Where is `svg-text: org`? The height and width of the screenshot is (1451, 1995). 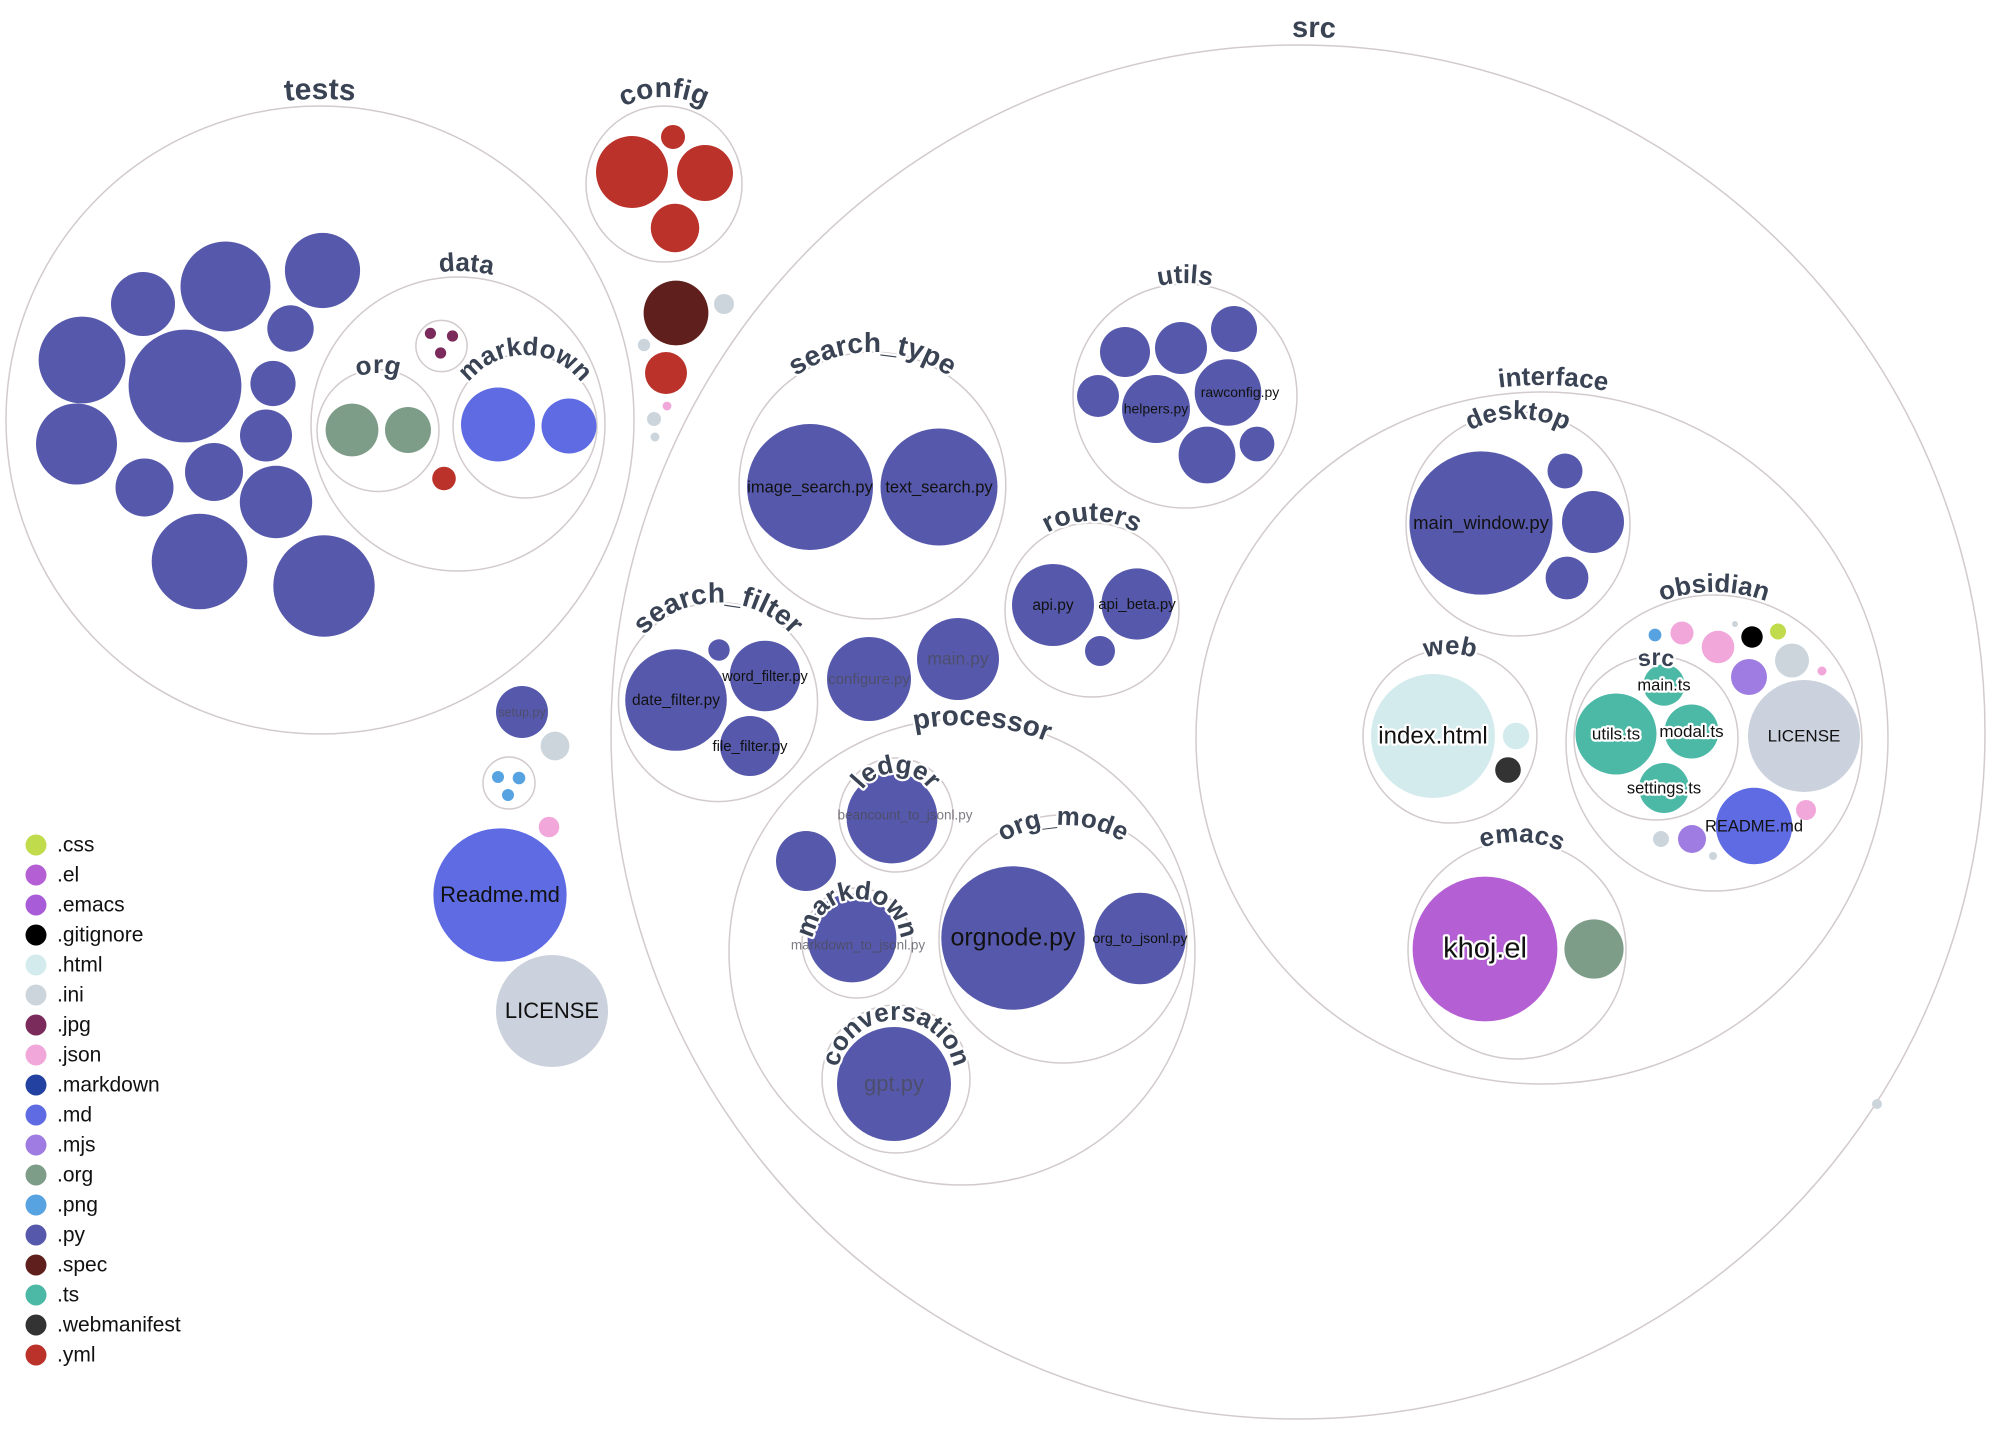
svg-text: org is located at coordinates (378, 365).